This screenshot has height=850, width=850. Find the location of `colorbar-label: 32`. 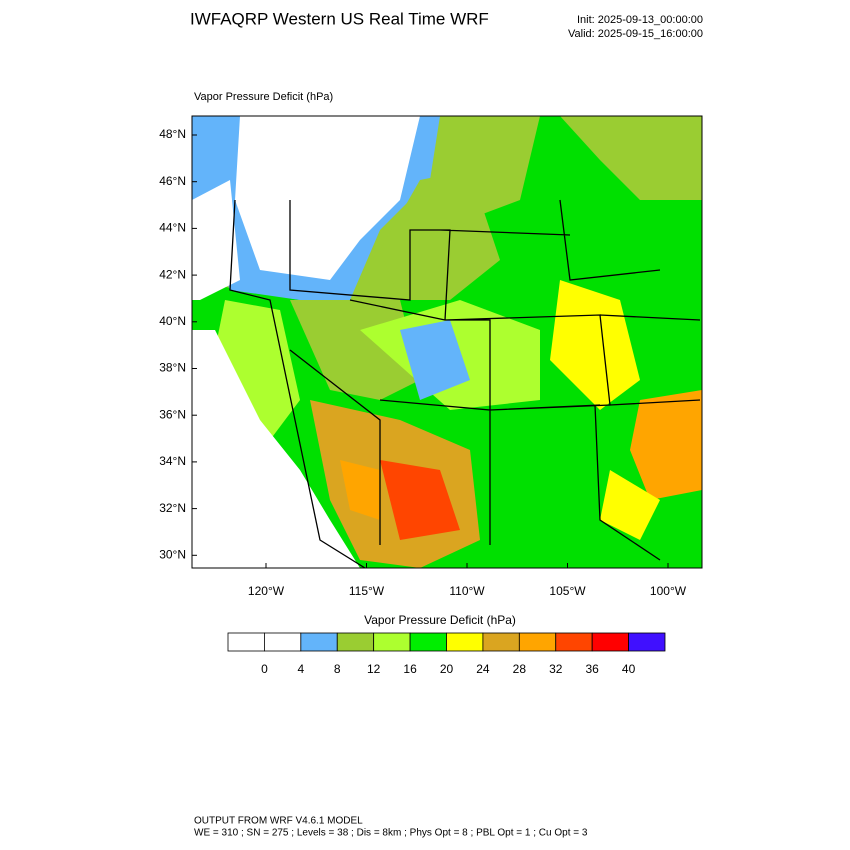

colorbar-label: 32 is located at coordinates (556, 669).